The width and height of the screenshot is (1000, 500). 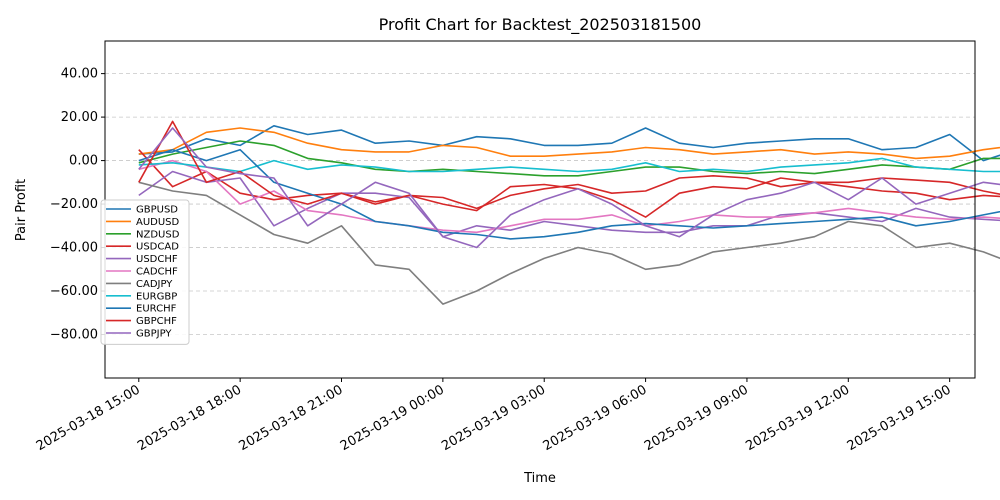 I want to click on legend-label: GBPCHF, so click(x=156, y=321).